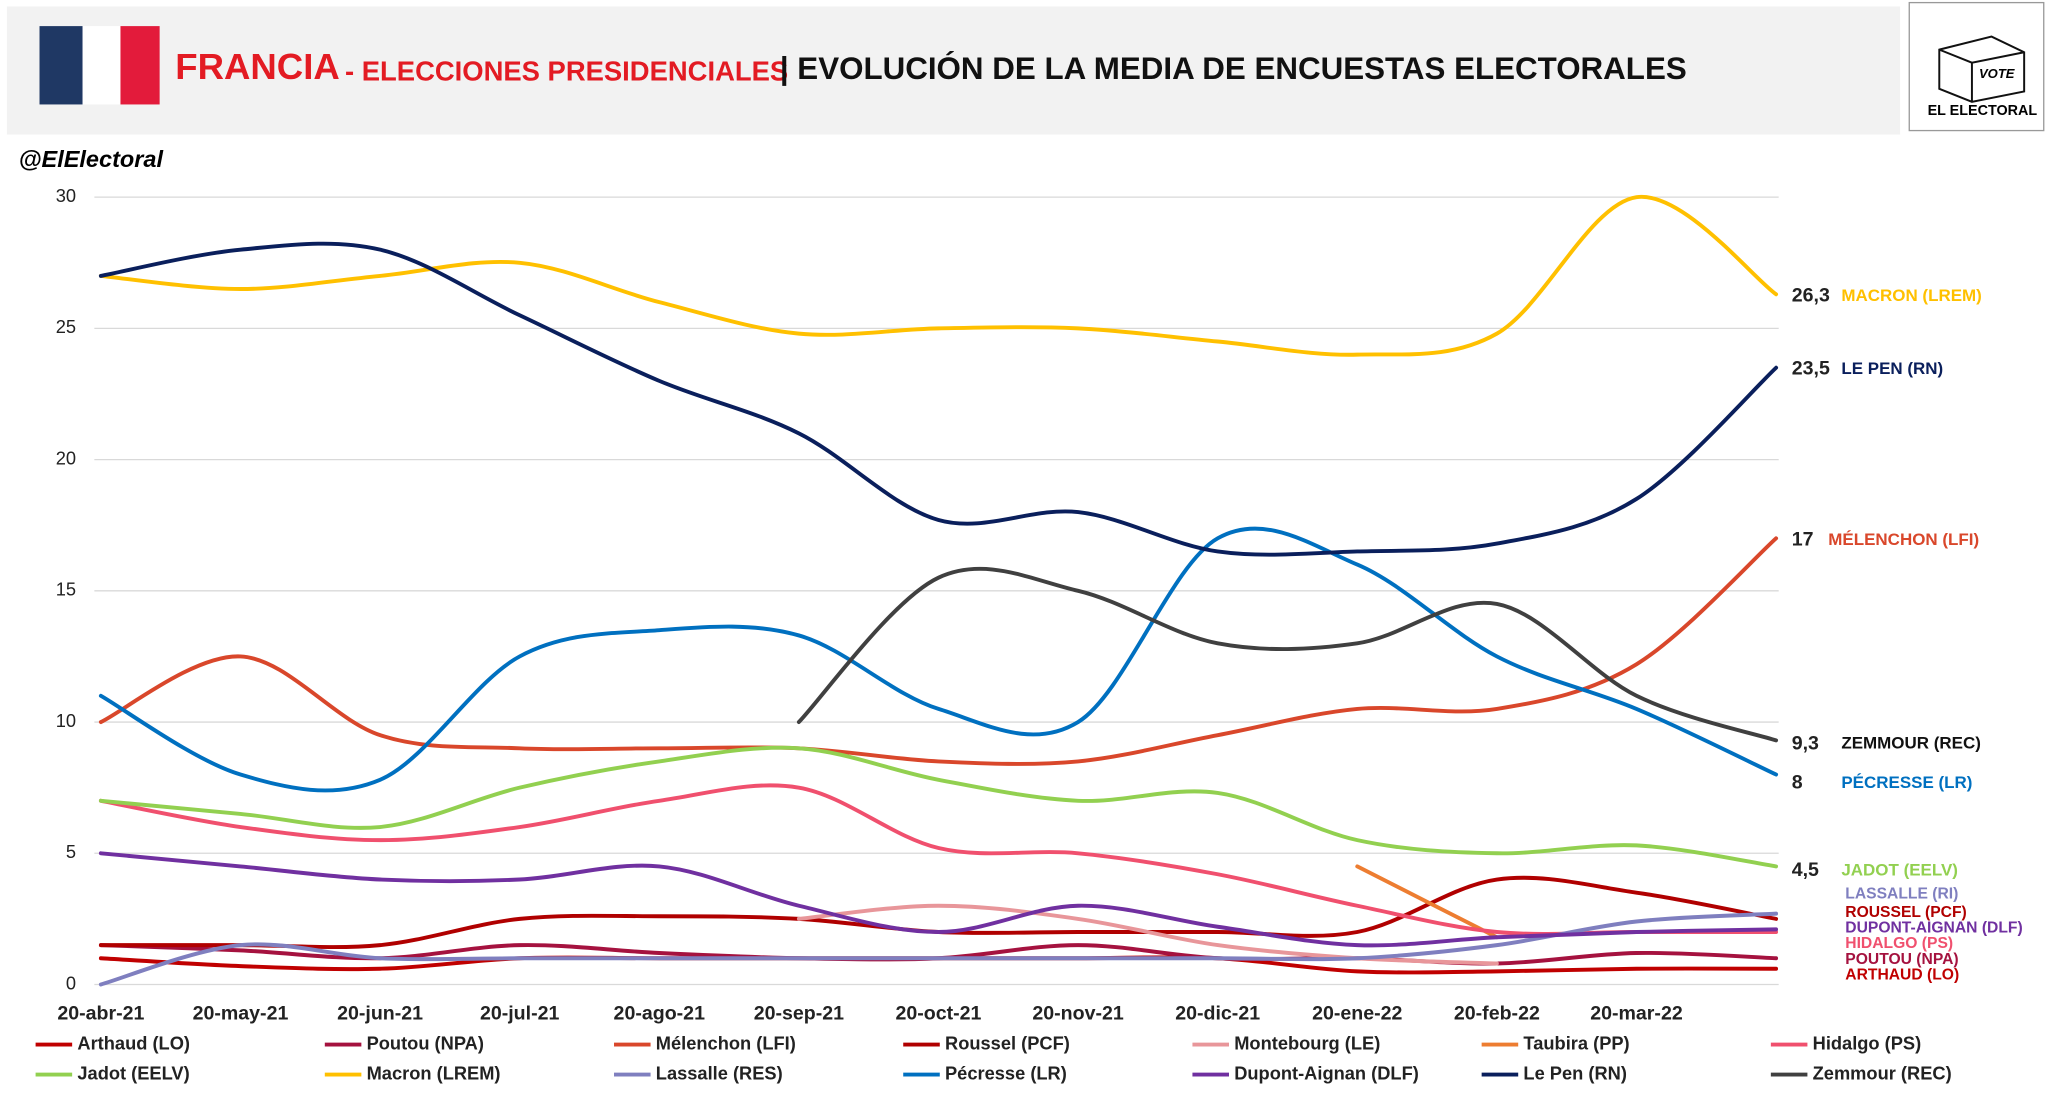  I want to click on legend-label: Hidalgo (PS), so click(1867, 1042).